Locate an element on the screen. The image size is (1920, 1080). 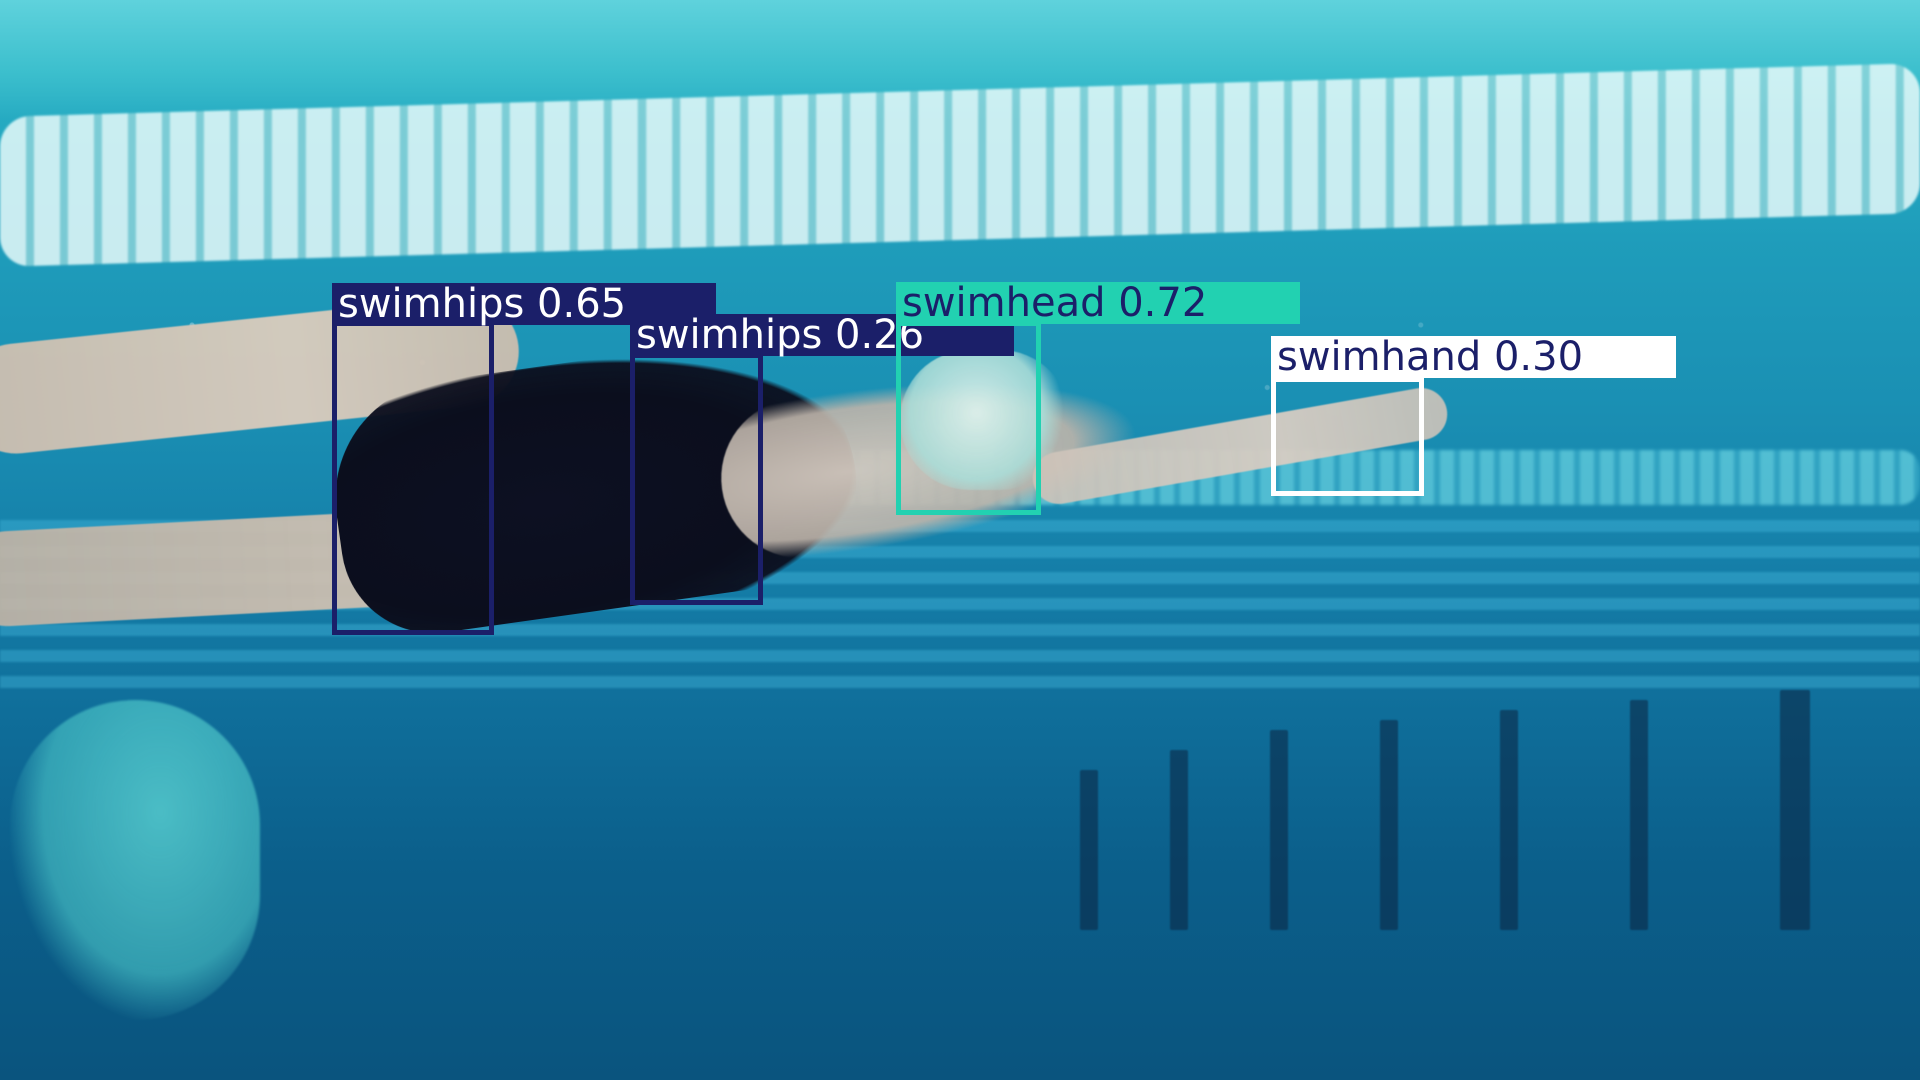
detection-label-swimhips-1: swimhips 0.65 is located at coordinates (524, 304).